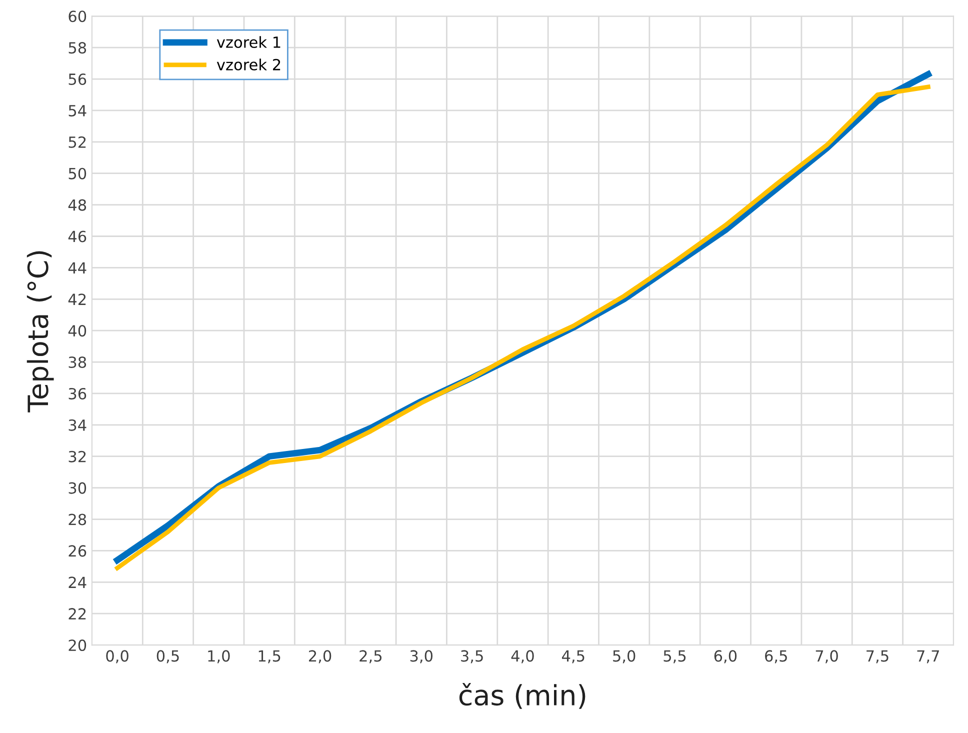 The width and height of the screenshot is (968, 733). I want to click on y-tick-label: 46, so click(77, 236).